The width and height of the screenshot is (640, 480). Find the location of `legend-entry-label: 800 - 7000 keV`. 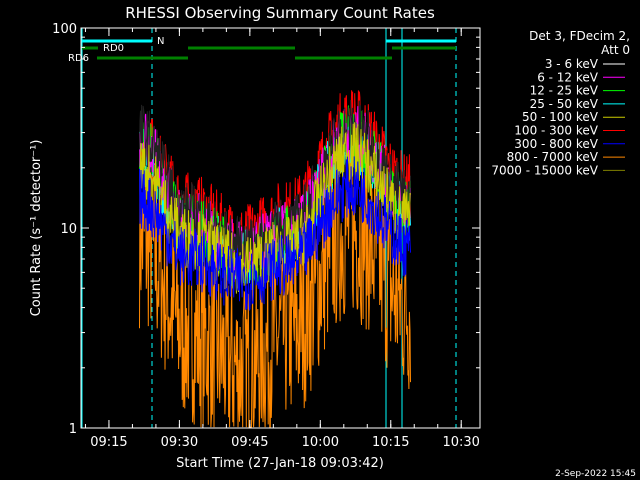

legend-entry-label: 800 - 7000 keV is located at coordinates (553, 157).